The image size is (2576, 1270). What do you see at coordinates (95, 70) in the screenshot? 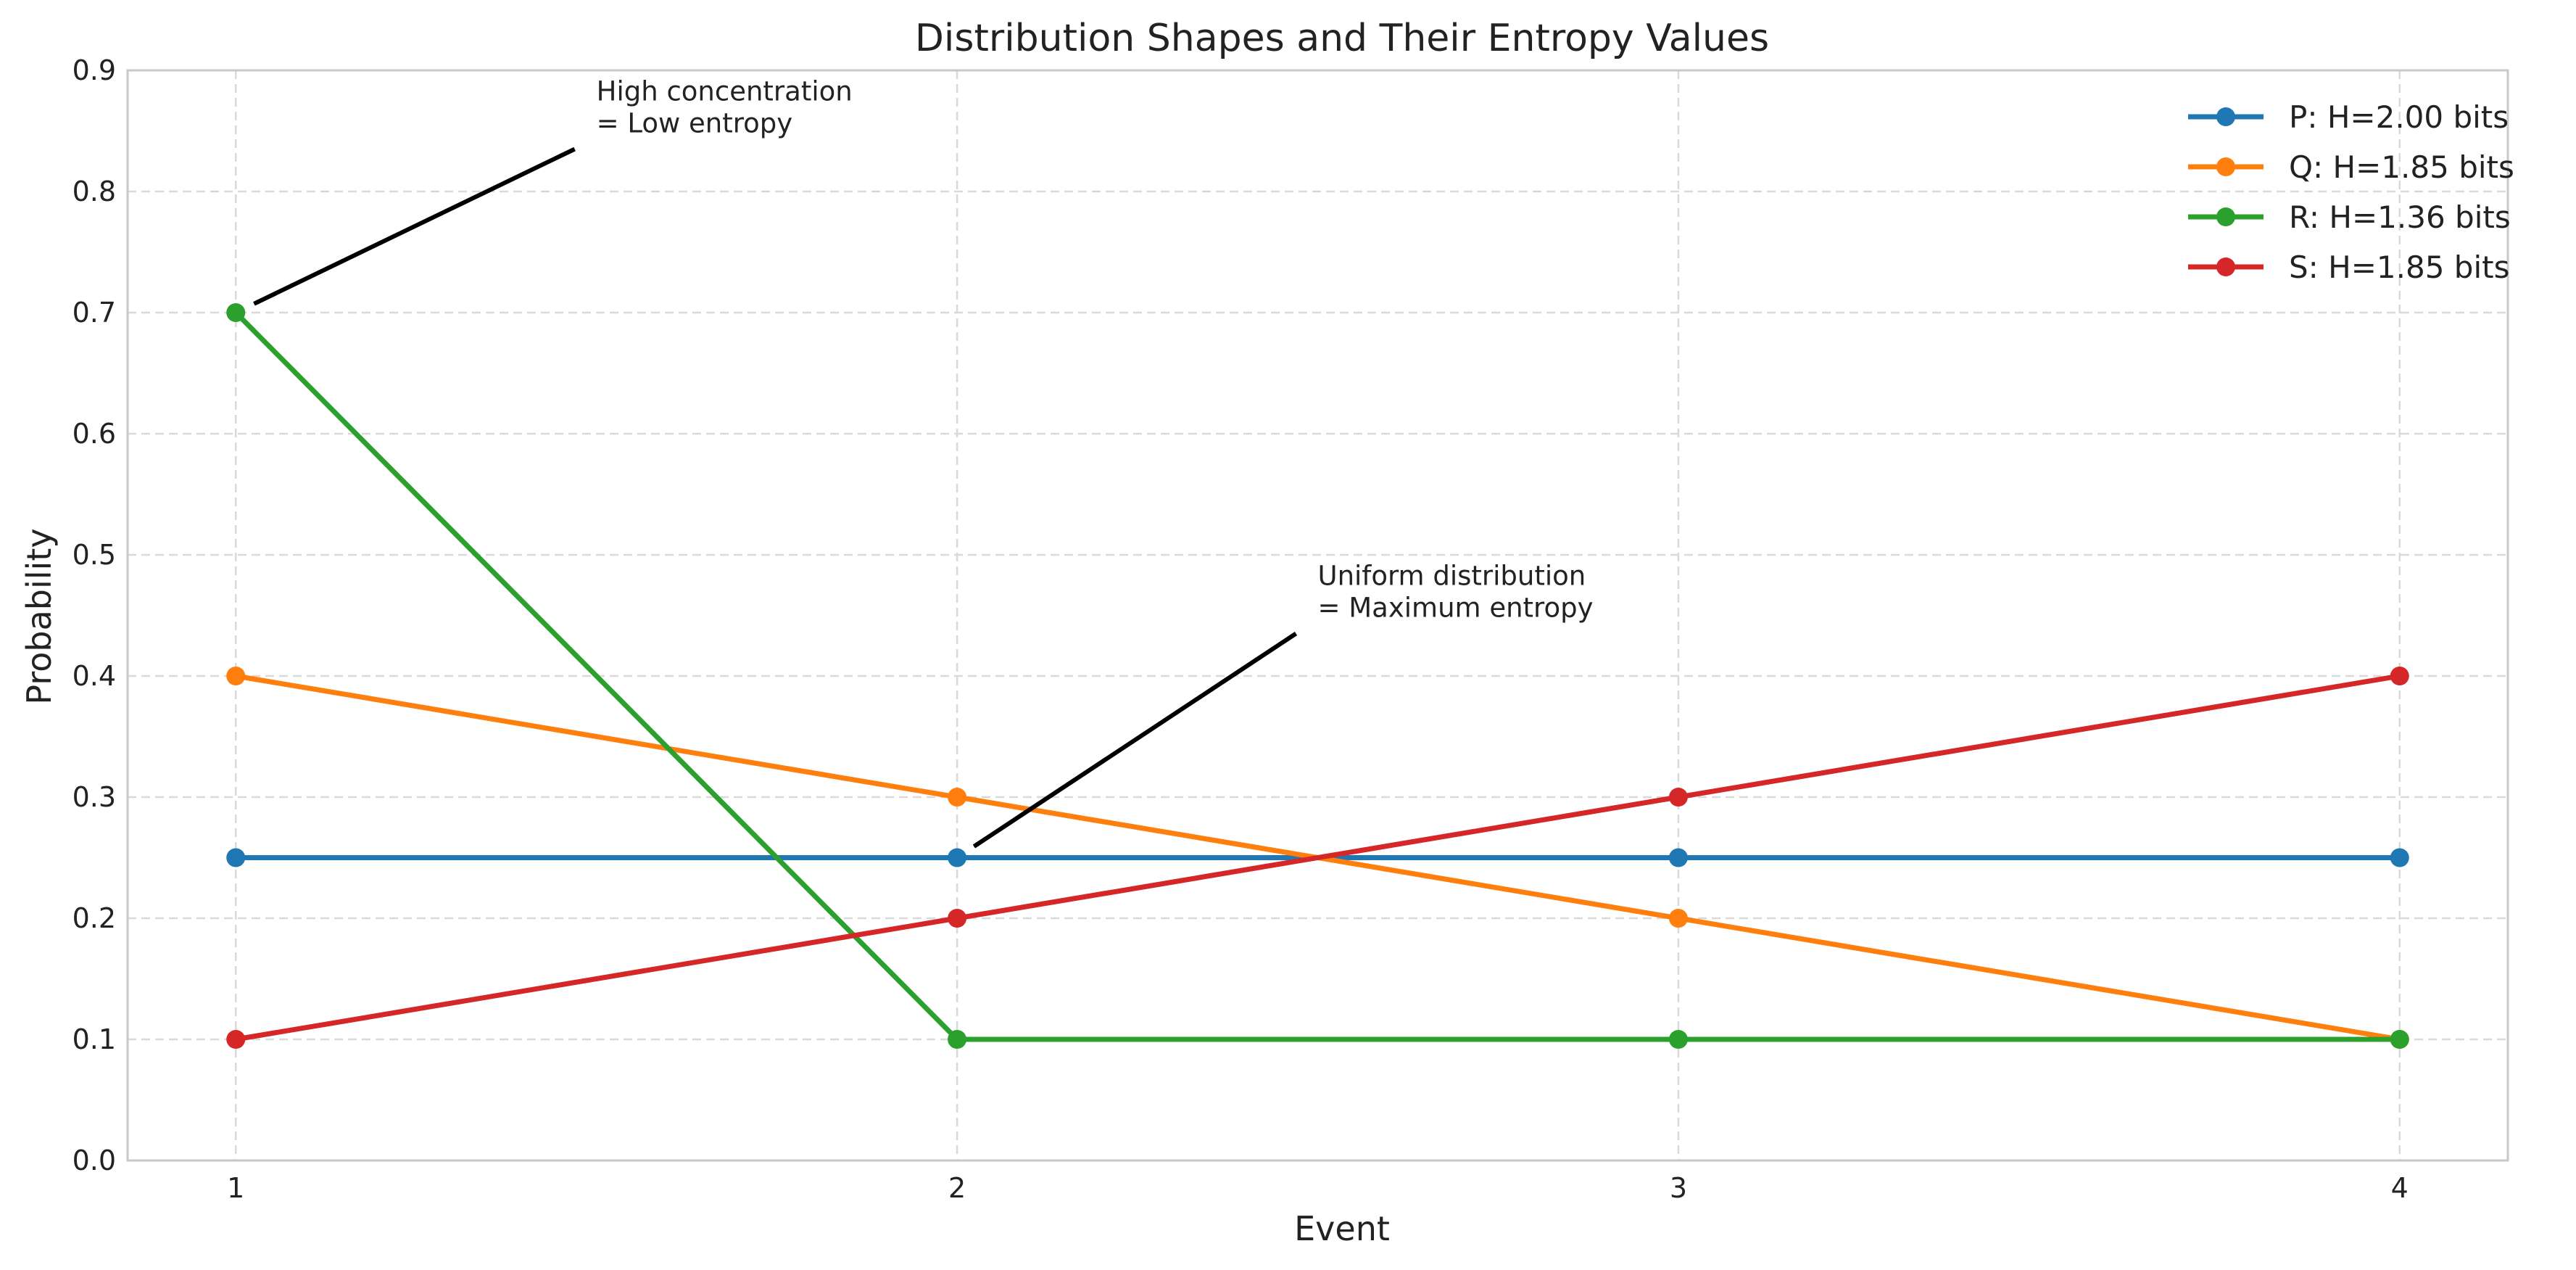
I see `y-tick-label: 0.9` at bounding box center [95, 70].